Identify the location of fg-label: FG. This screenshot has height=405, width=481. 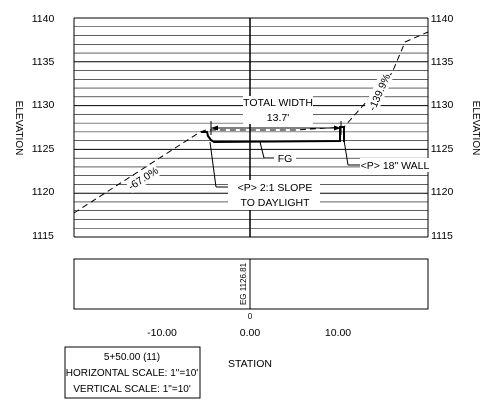
(285, 159).